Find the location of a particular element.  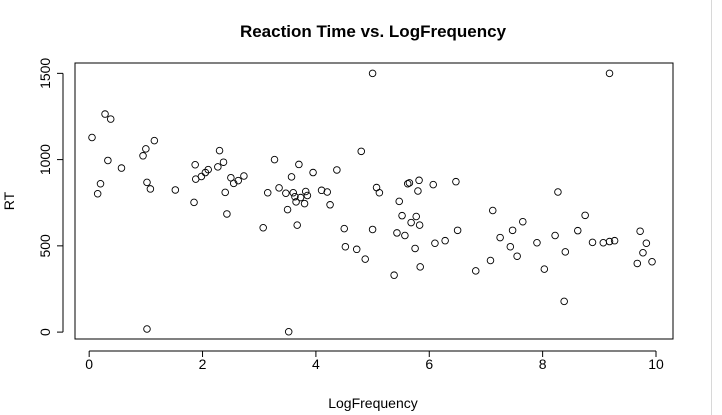

y-tick-label: 1500 is located at coordinates (45, 73).